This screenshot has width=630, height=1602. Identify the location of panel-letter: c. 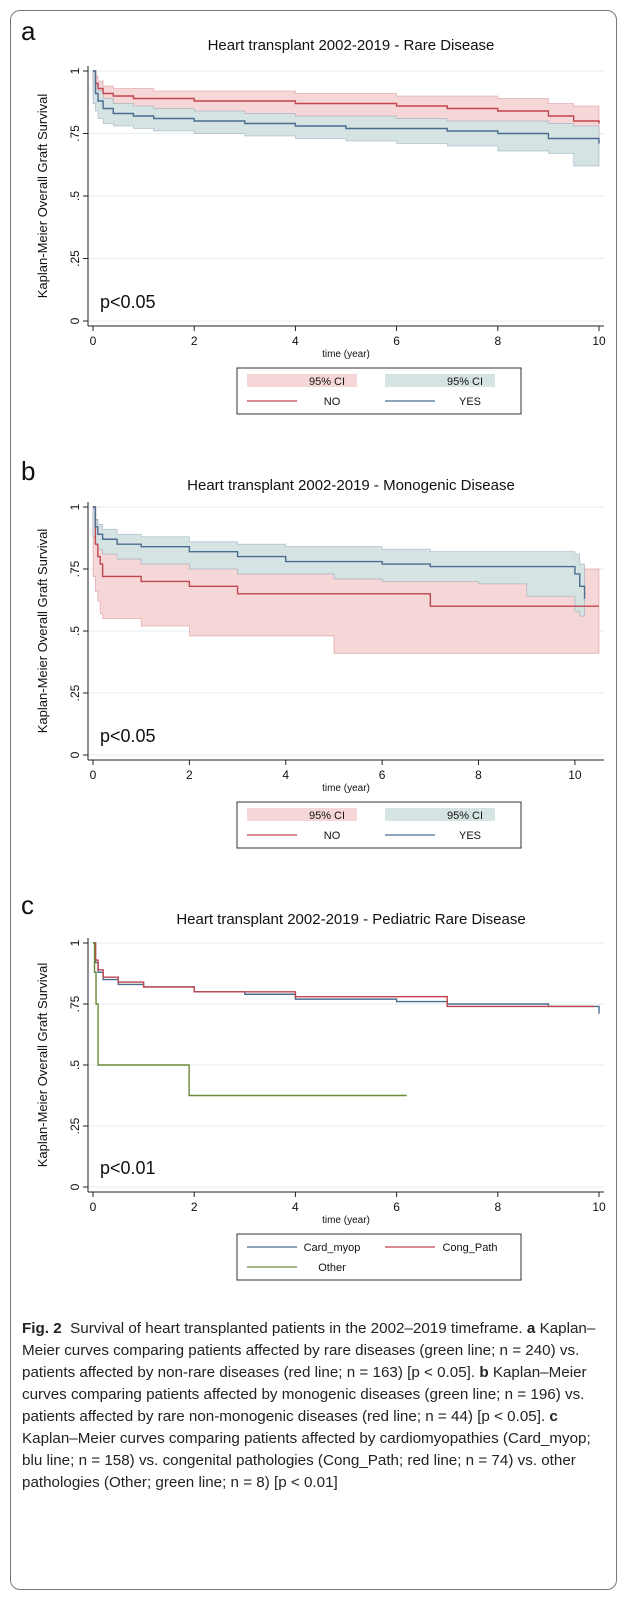
(27, 905).